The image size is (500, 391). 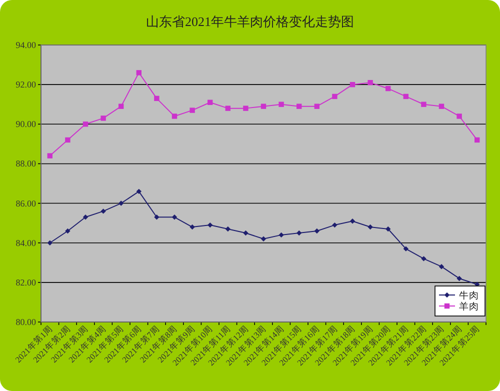 What do you see at coordinates (26, 322) in the screenshot?
I see `y-tick-label: 80.00` at bounding box center [26, 322].